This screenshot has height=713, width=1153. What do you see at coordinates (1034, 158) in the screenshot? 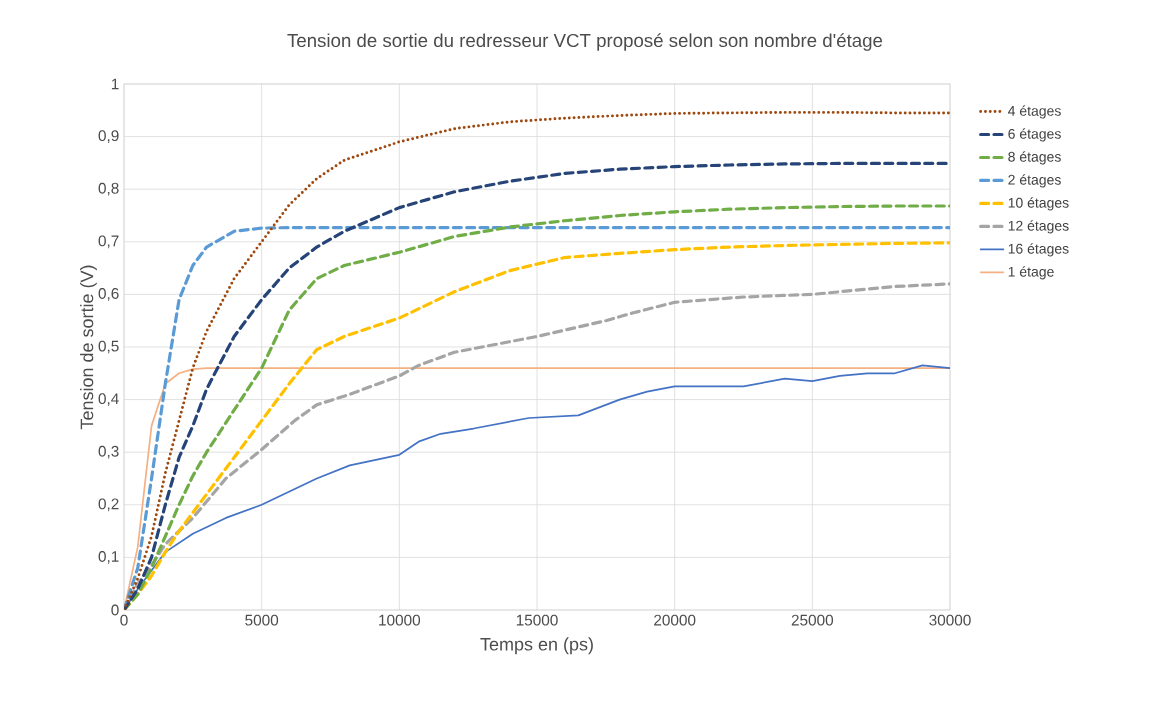
I see `legend-label: 8 étages` at bounding box center [1034, 158].